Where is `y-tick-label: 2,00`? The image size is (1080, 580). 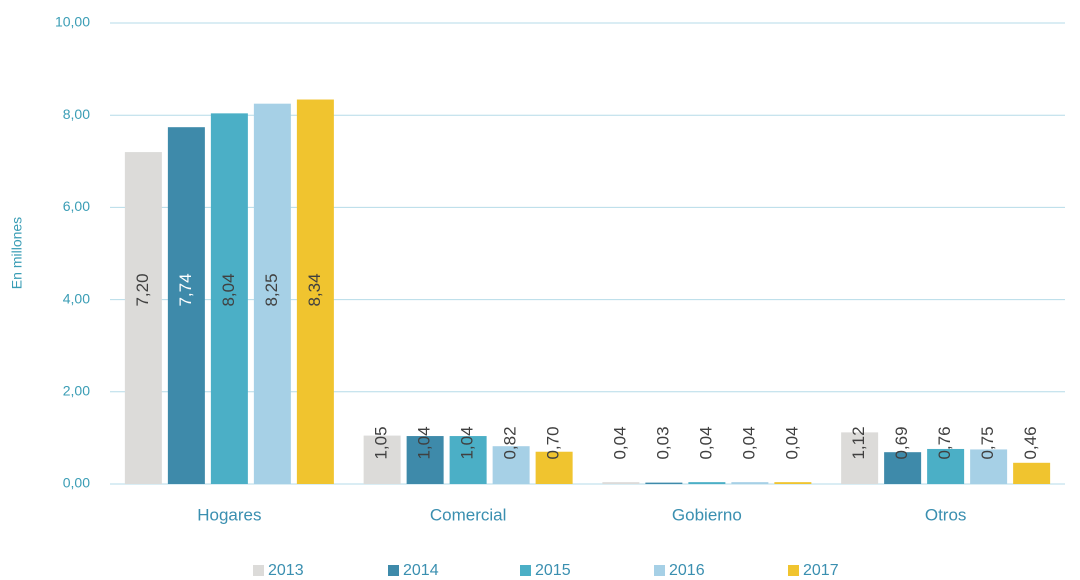
y-tick-label: 2,00 is located at coordinates (76, 391).